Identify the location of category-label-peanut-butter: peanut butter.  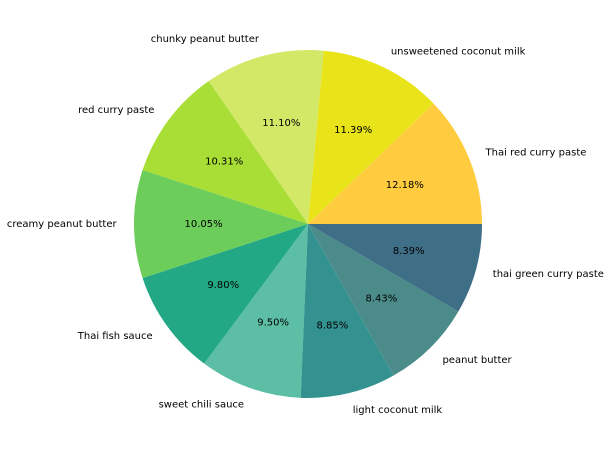
(477, 360).